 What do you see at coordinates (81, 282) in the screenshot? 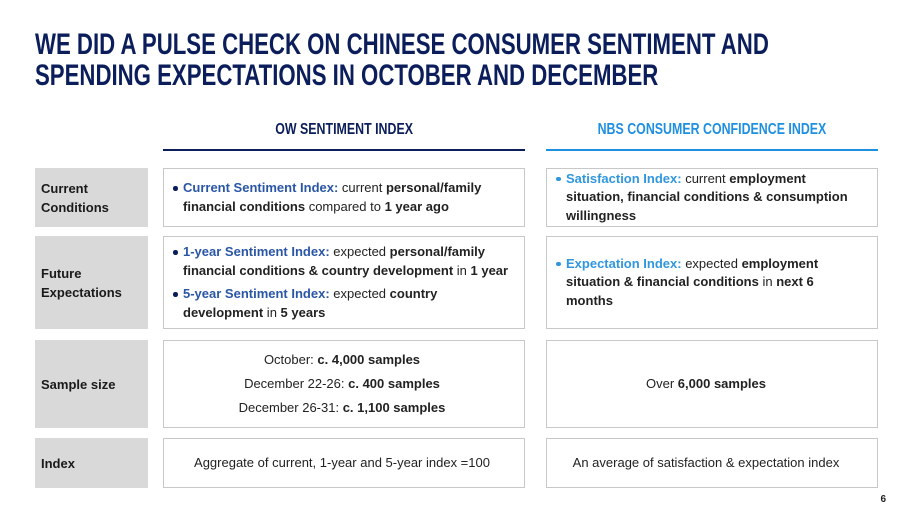
I see `row-label-text: Future Expectations` at bounding box center [81, 282].